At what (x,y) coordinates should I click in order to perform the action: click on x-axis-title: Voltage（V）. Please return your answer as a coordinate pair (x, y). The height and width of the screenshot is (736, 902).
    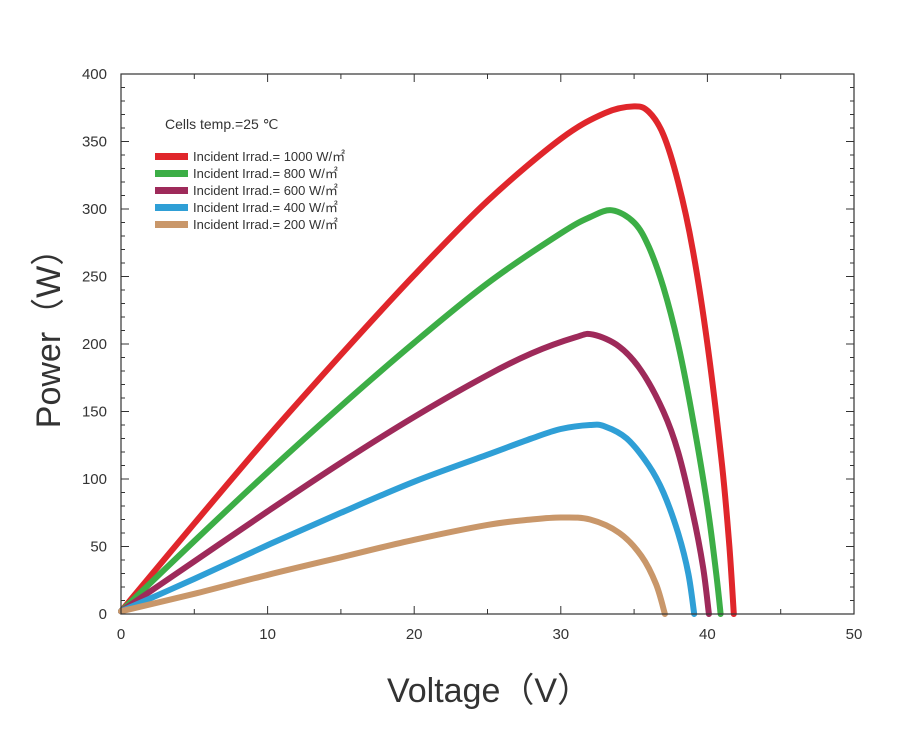
    Looking at the image, I should click on (489, 691).